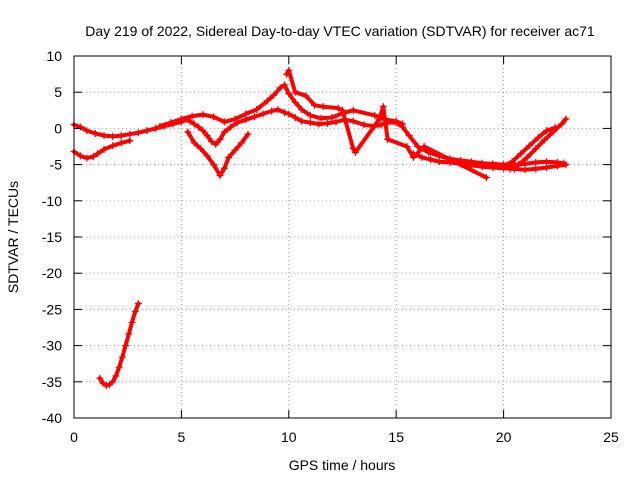 Image resolution: width=640 pixels, height=480 pixels. Describe the element at coordinates (504, 437) in the screenshot. I see `x-tick-label: 20` at that location.